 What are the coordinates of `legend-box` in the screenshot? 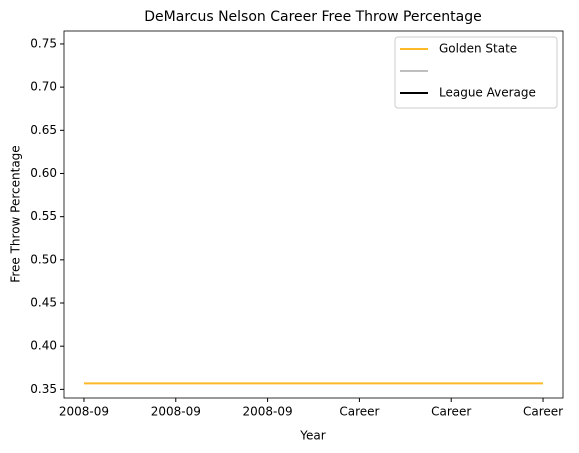 It's located at (476, 72).